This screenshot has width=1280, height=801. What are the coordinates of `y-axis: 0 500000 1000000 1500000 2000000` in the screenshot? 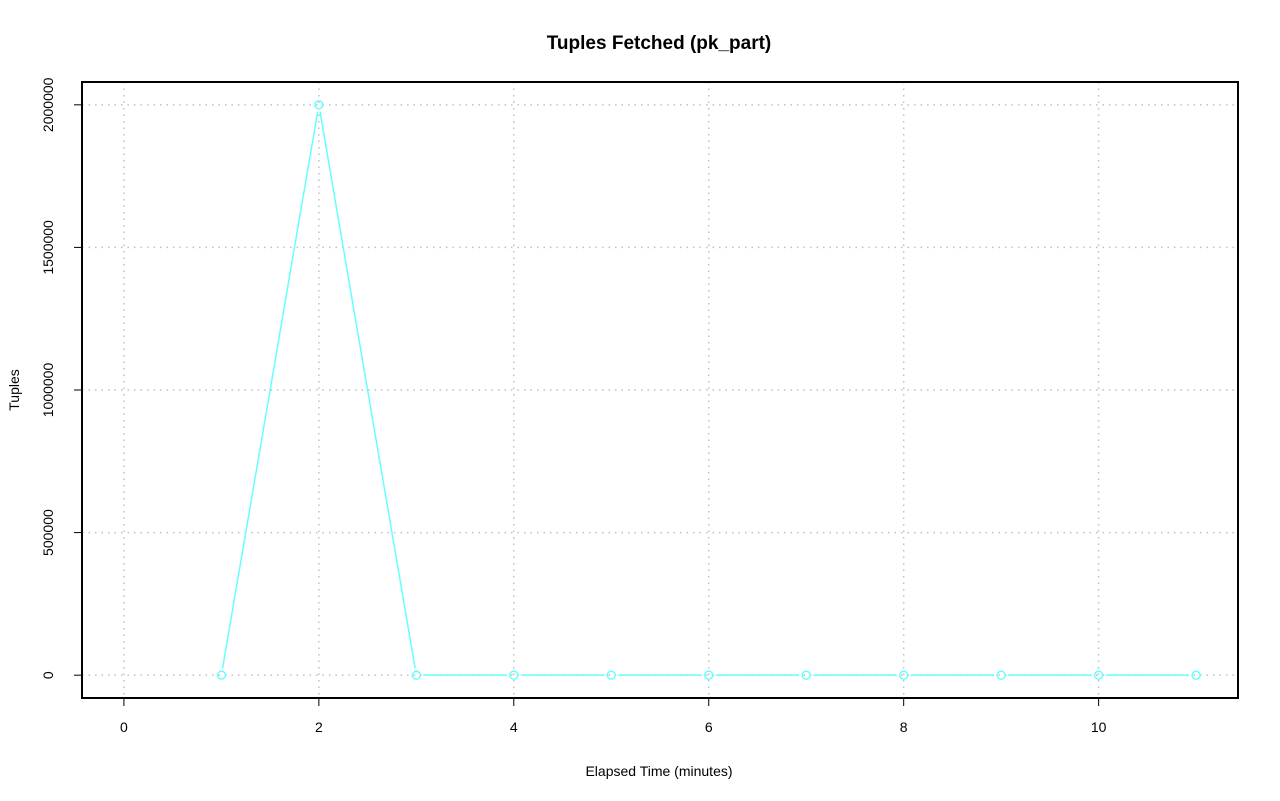 It's located at (61, 378).